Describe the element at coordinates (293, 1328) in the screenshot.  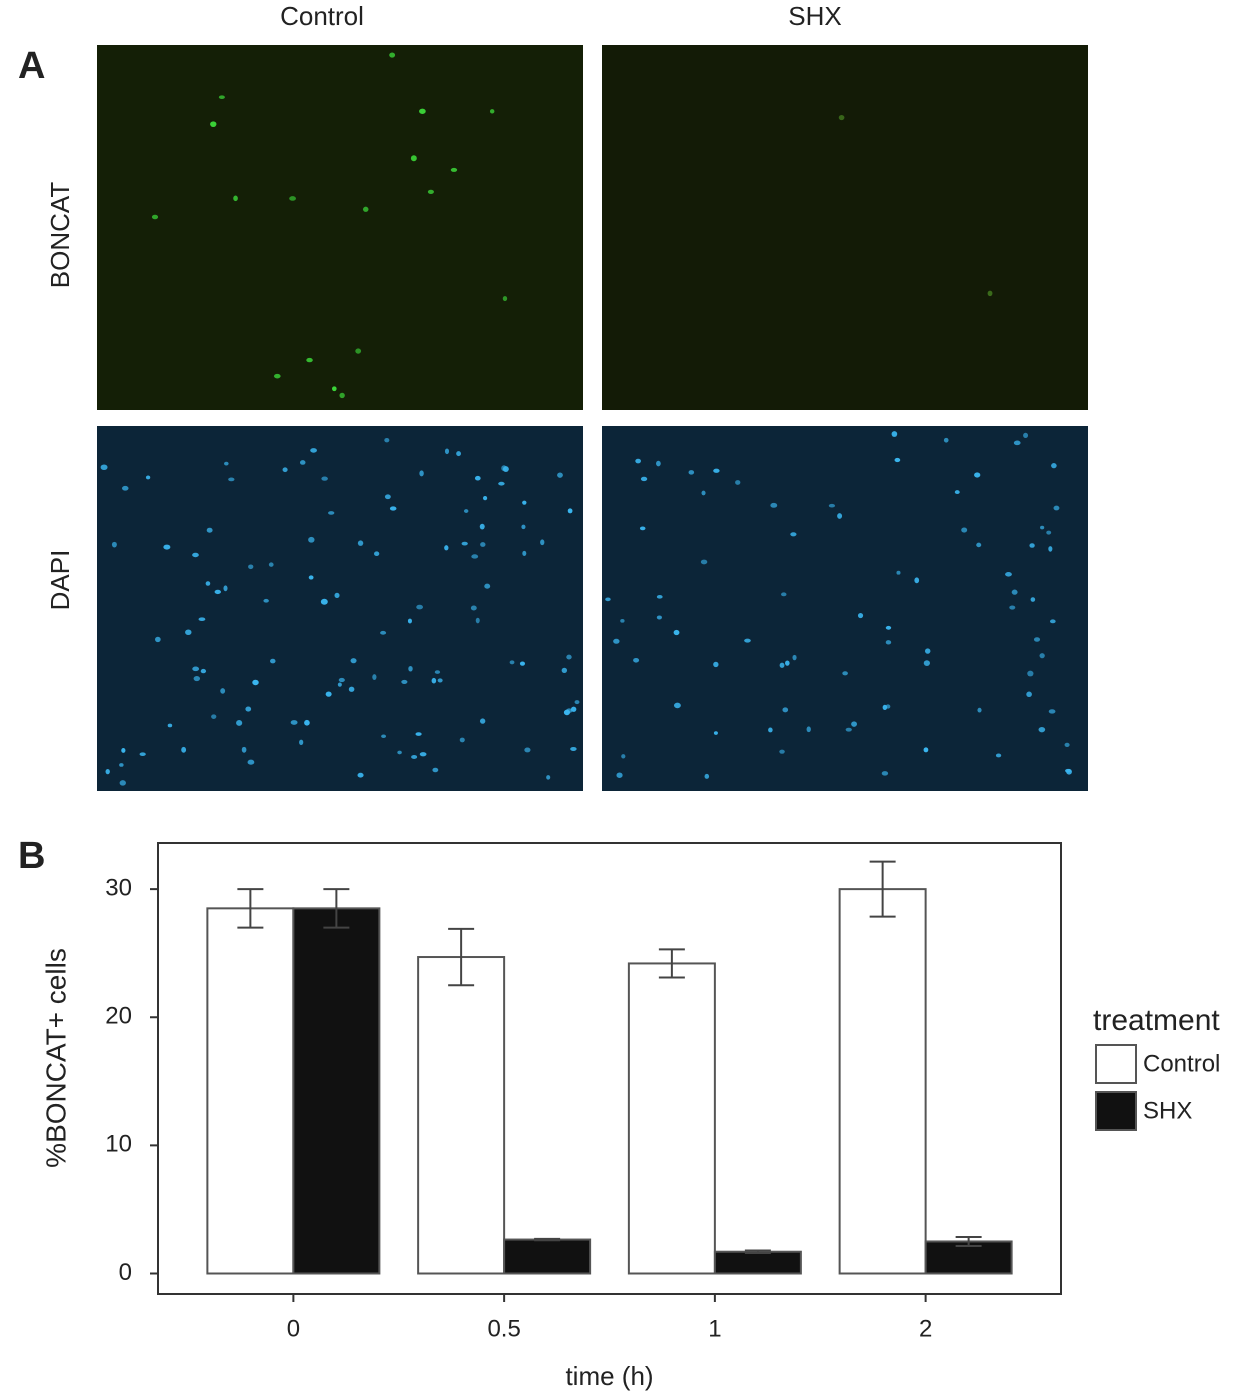
I see `x-tick-label: 0` at that location.